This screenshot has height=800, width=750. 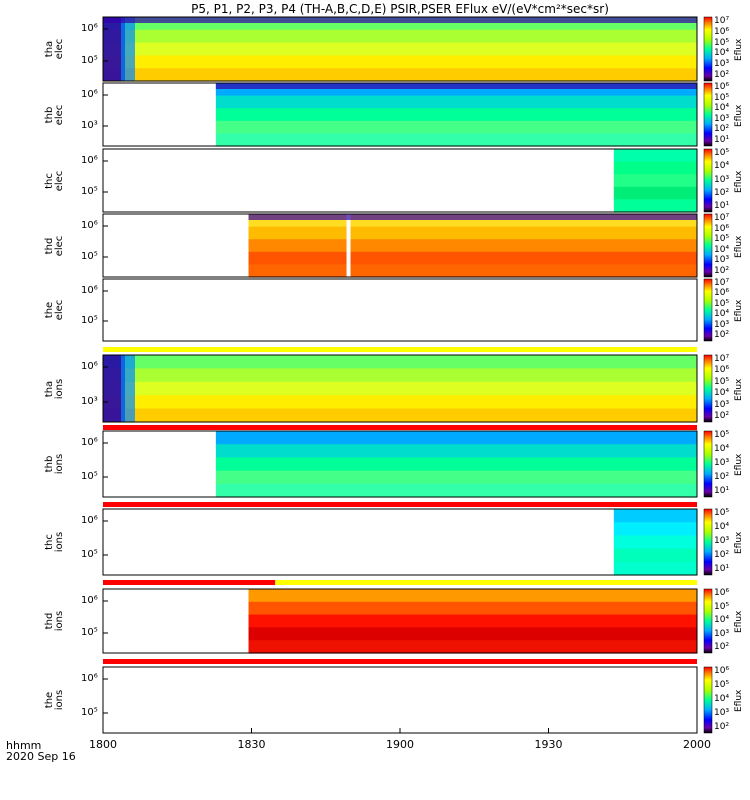 I want to click on colorbar-label-tha-elec: Eflux, so click(x=739, y=49).